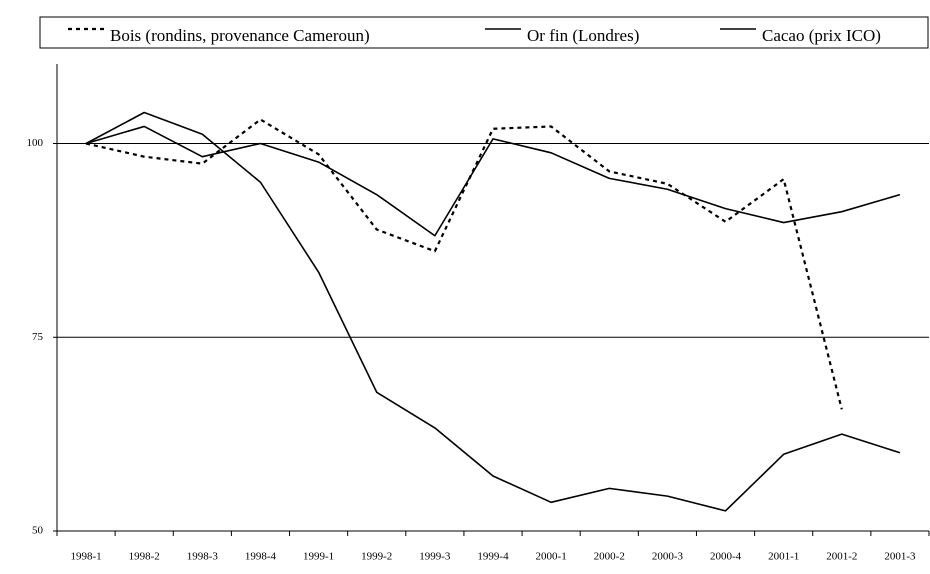 The image size is (930, 574). What do you see at coordinates (85, 557) in the screenshot?
I see `x-tick-label: 1998-1` at bounding box center [85, 557].